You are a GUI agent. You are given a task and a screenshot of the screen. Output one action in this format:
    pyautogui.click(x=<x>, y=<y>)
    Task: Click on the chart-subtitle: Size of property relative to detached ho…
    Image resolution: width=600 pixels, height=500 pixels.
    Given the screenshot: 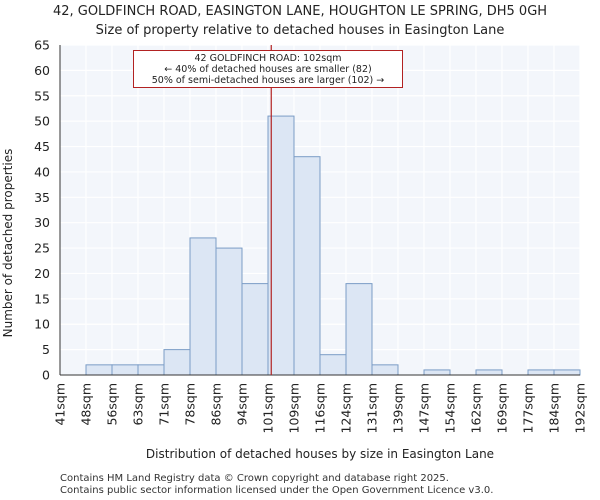 What is the action you would take?
    pyautogui.click(x=300, y=30)
    